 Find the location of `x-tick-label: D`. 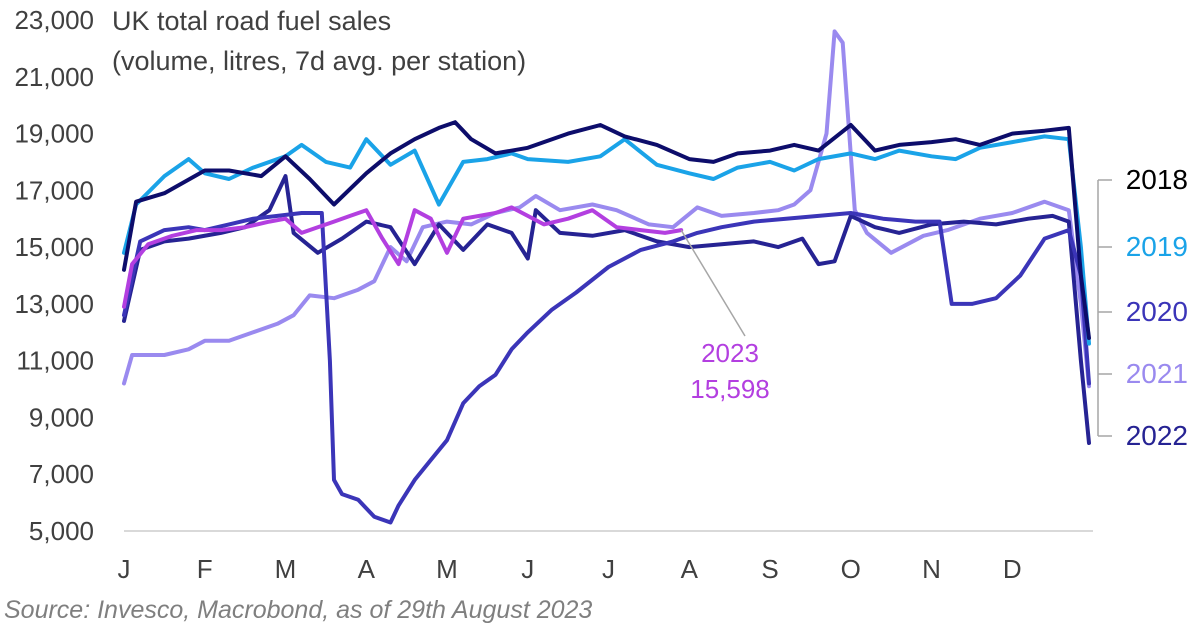

x-tick-label: D is located at coordinates (1012, 569).